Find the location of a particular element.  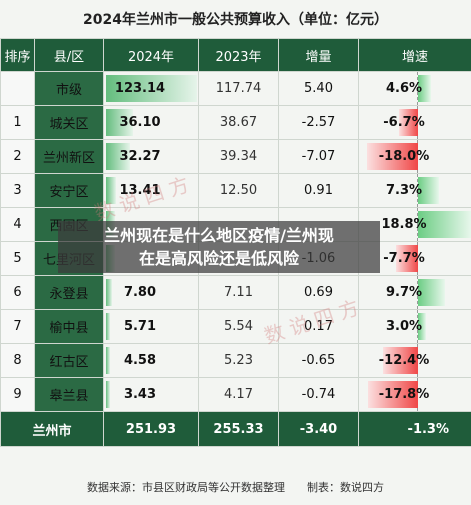

table-row: 7 榆中县 5.71 5.54 0.17 3.0% is located at coordinates (235, 326).